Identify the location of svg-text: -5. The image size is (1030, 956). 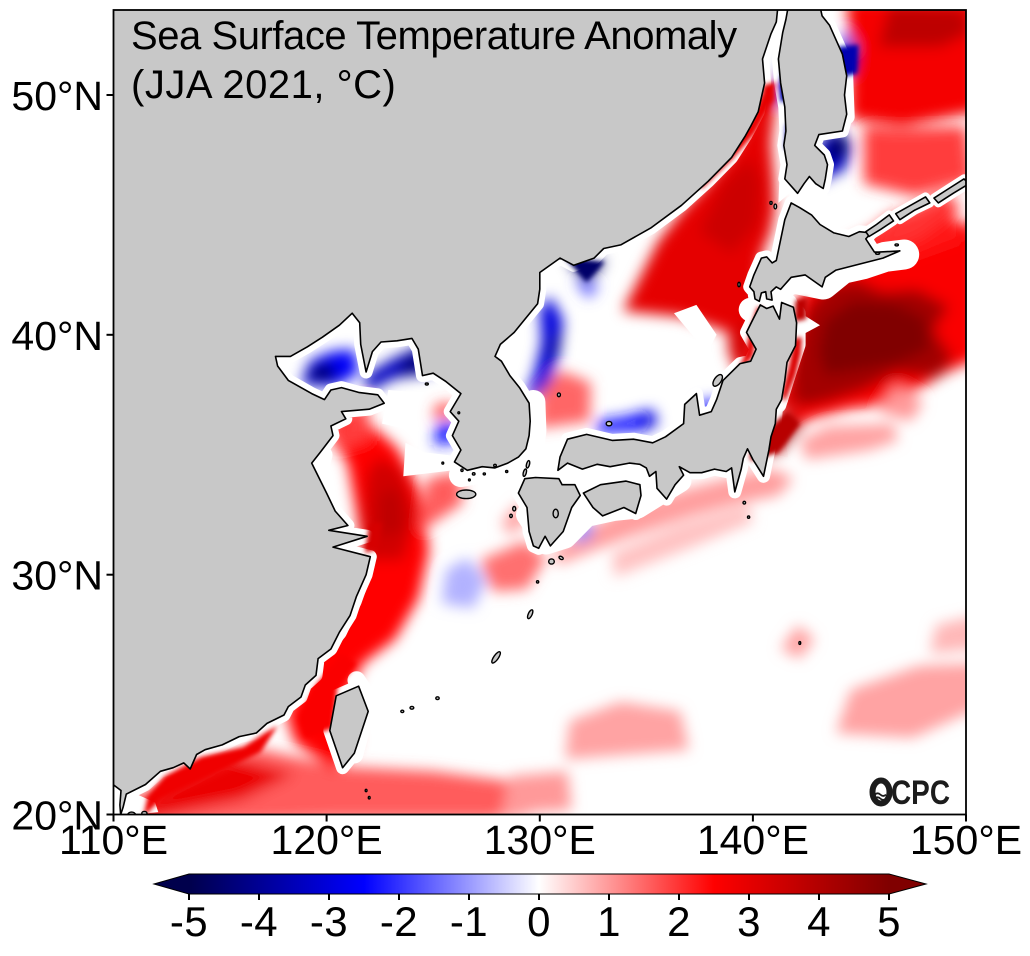
(189, 921).